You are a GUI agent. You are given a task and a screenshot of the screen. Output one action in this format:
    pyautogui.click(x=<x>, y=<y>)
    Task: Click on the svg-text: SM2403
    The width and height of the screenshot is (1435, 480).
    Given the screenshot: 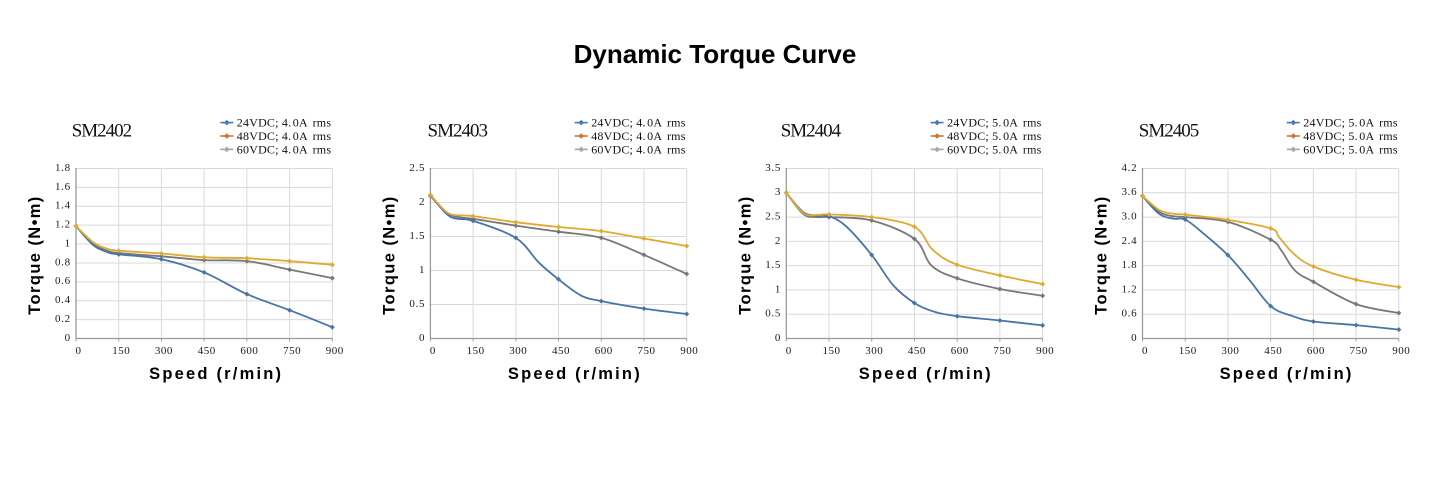 What is the action you would take?
    pyautogui.click(x=458, y=130)
    